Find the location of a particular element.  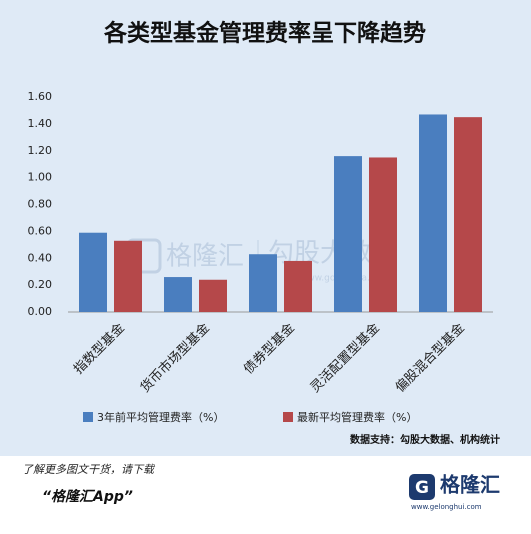

y-tick-label: 0.40 is located at coordinates (40, 257).